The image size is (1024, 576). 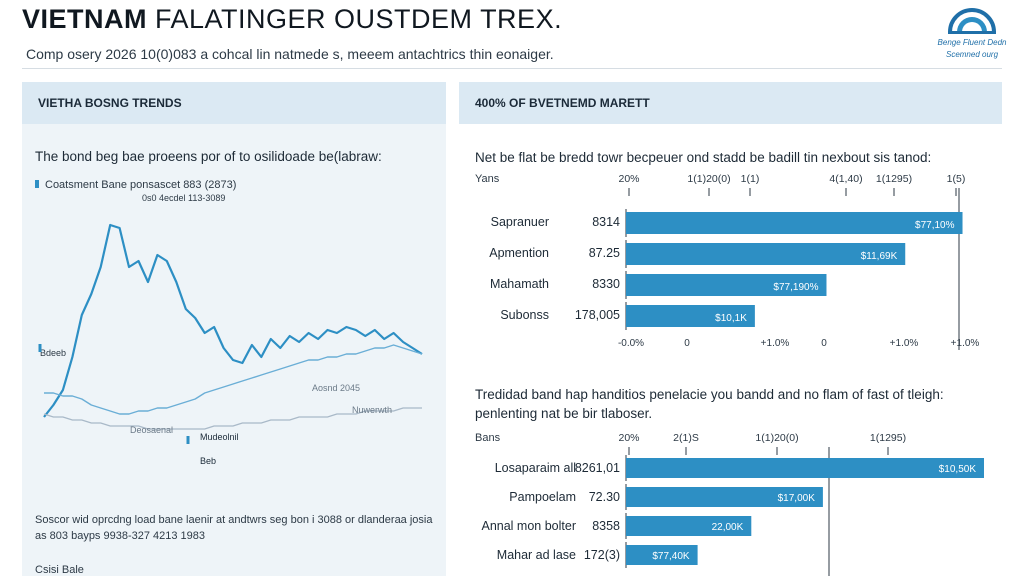 I want to click on bar-category-label: Mahar ad lase, so click(x=536, y=555).